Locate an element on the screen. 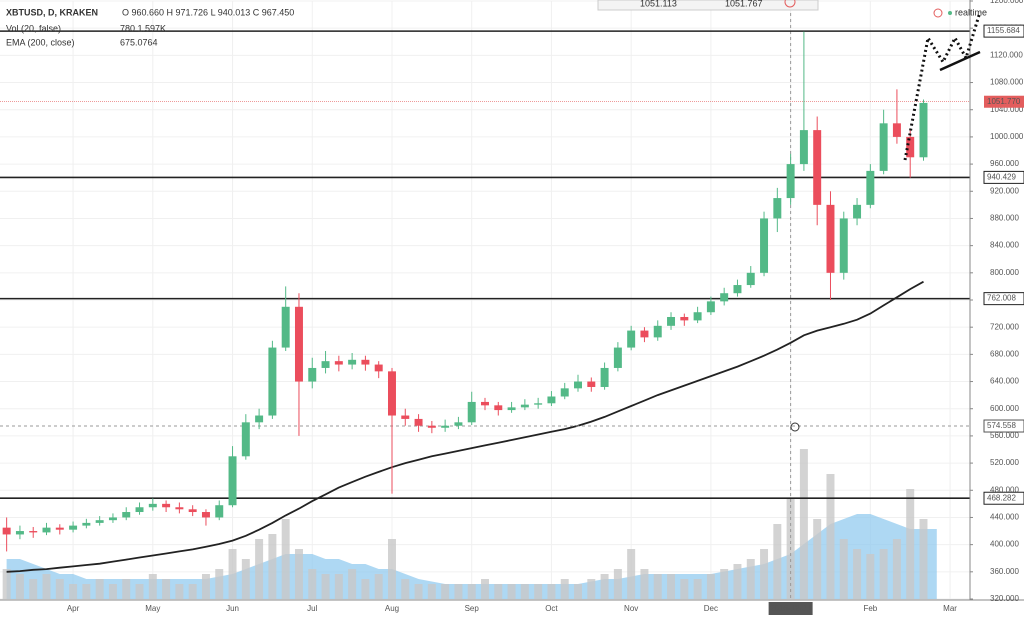  y-tick-label: 680.000 is located at coordinates (1004, 353).